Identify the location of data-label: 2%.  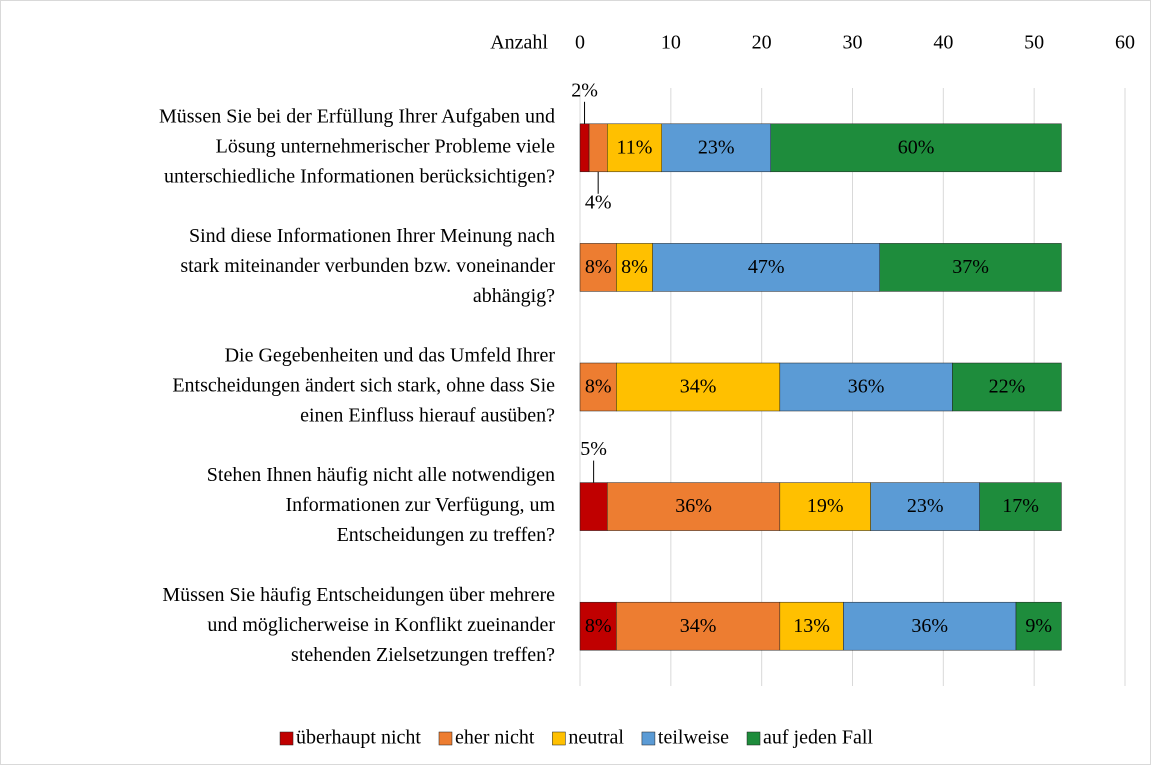
(584, 90).